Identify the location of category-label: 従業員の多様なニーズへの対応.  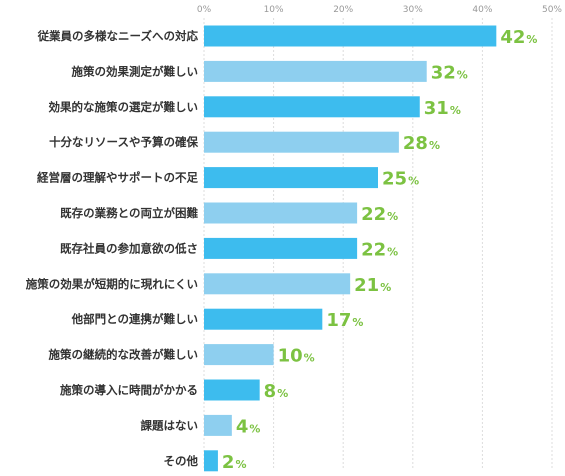
(118, 36).